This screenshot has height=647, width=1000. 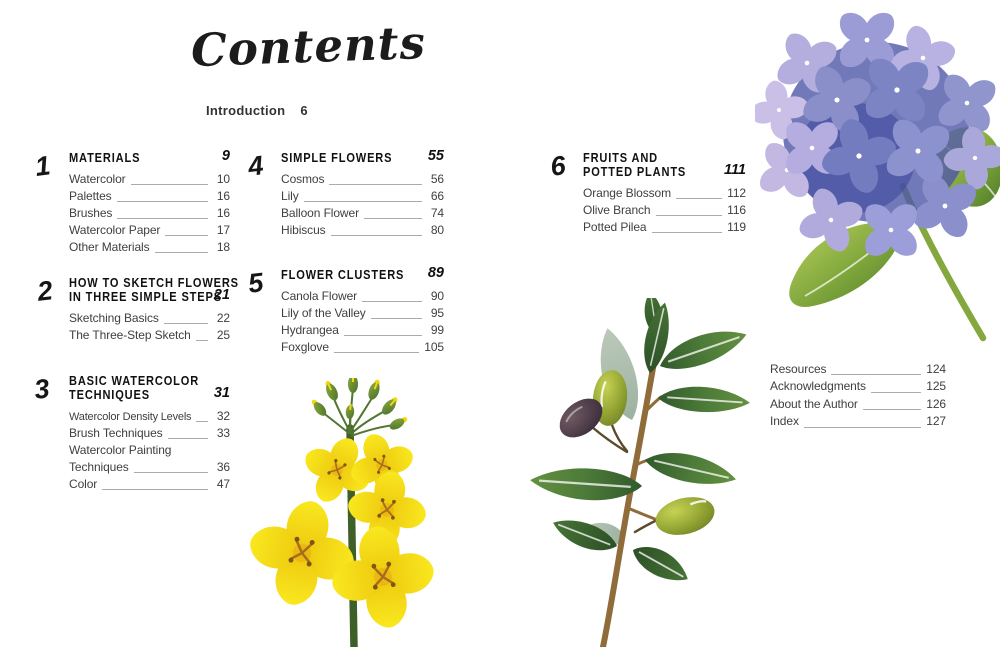 I want to click on toc-entry: Foxglove 105, so click(x=362, y=347).